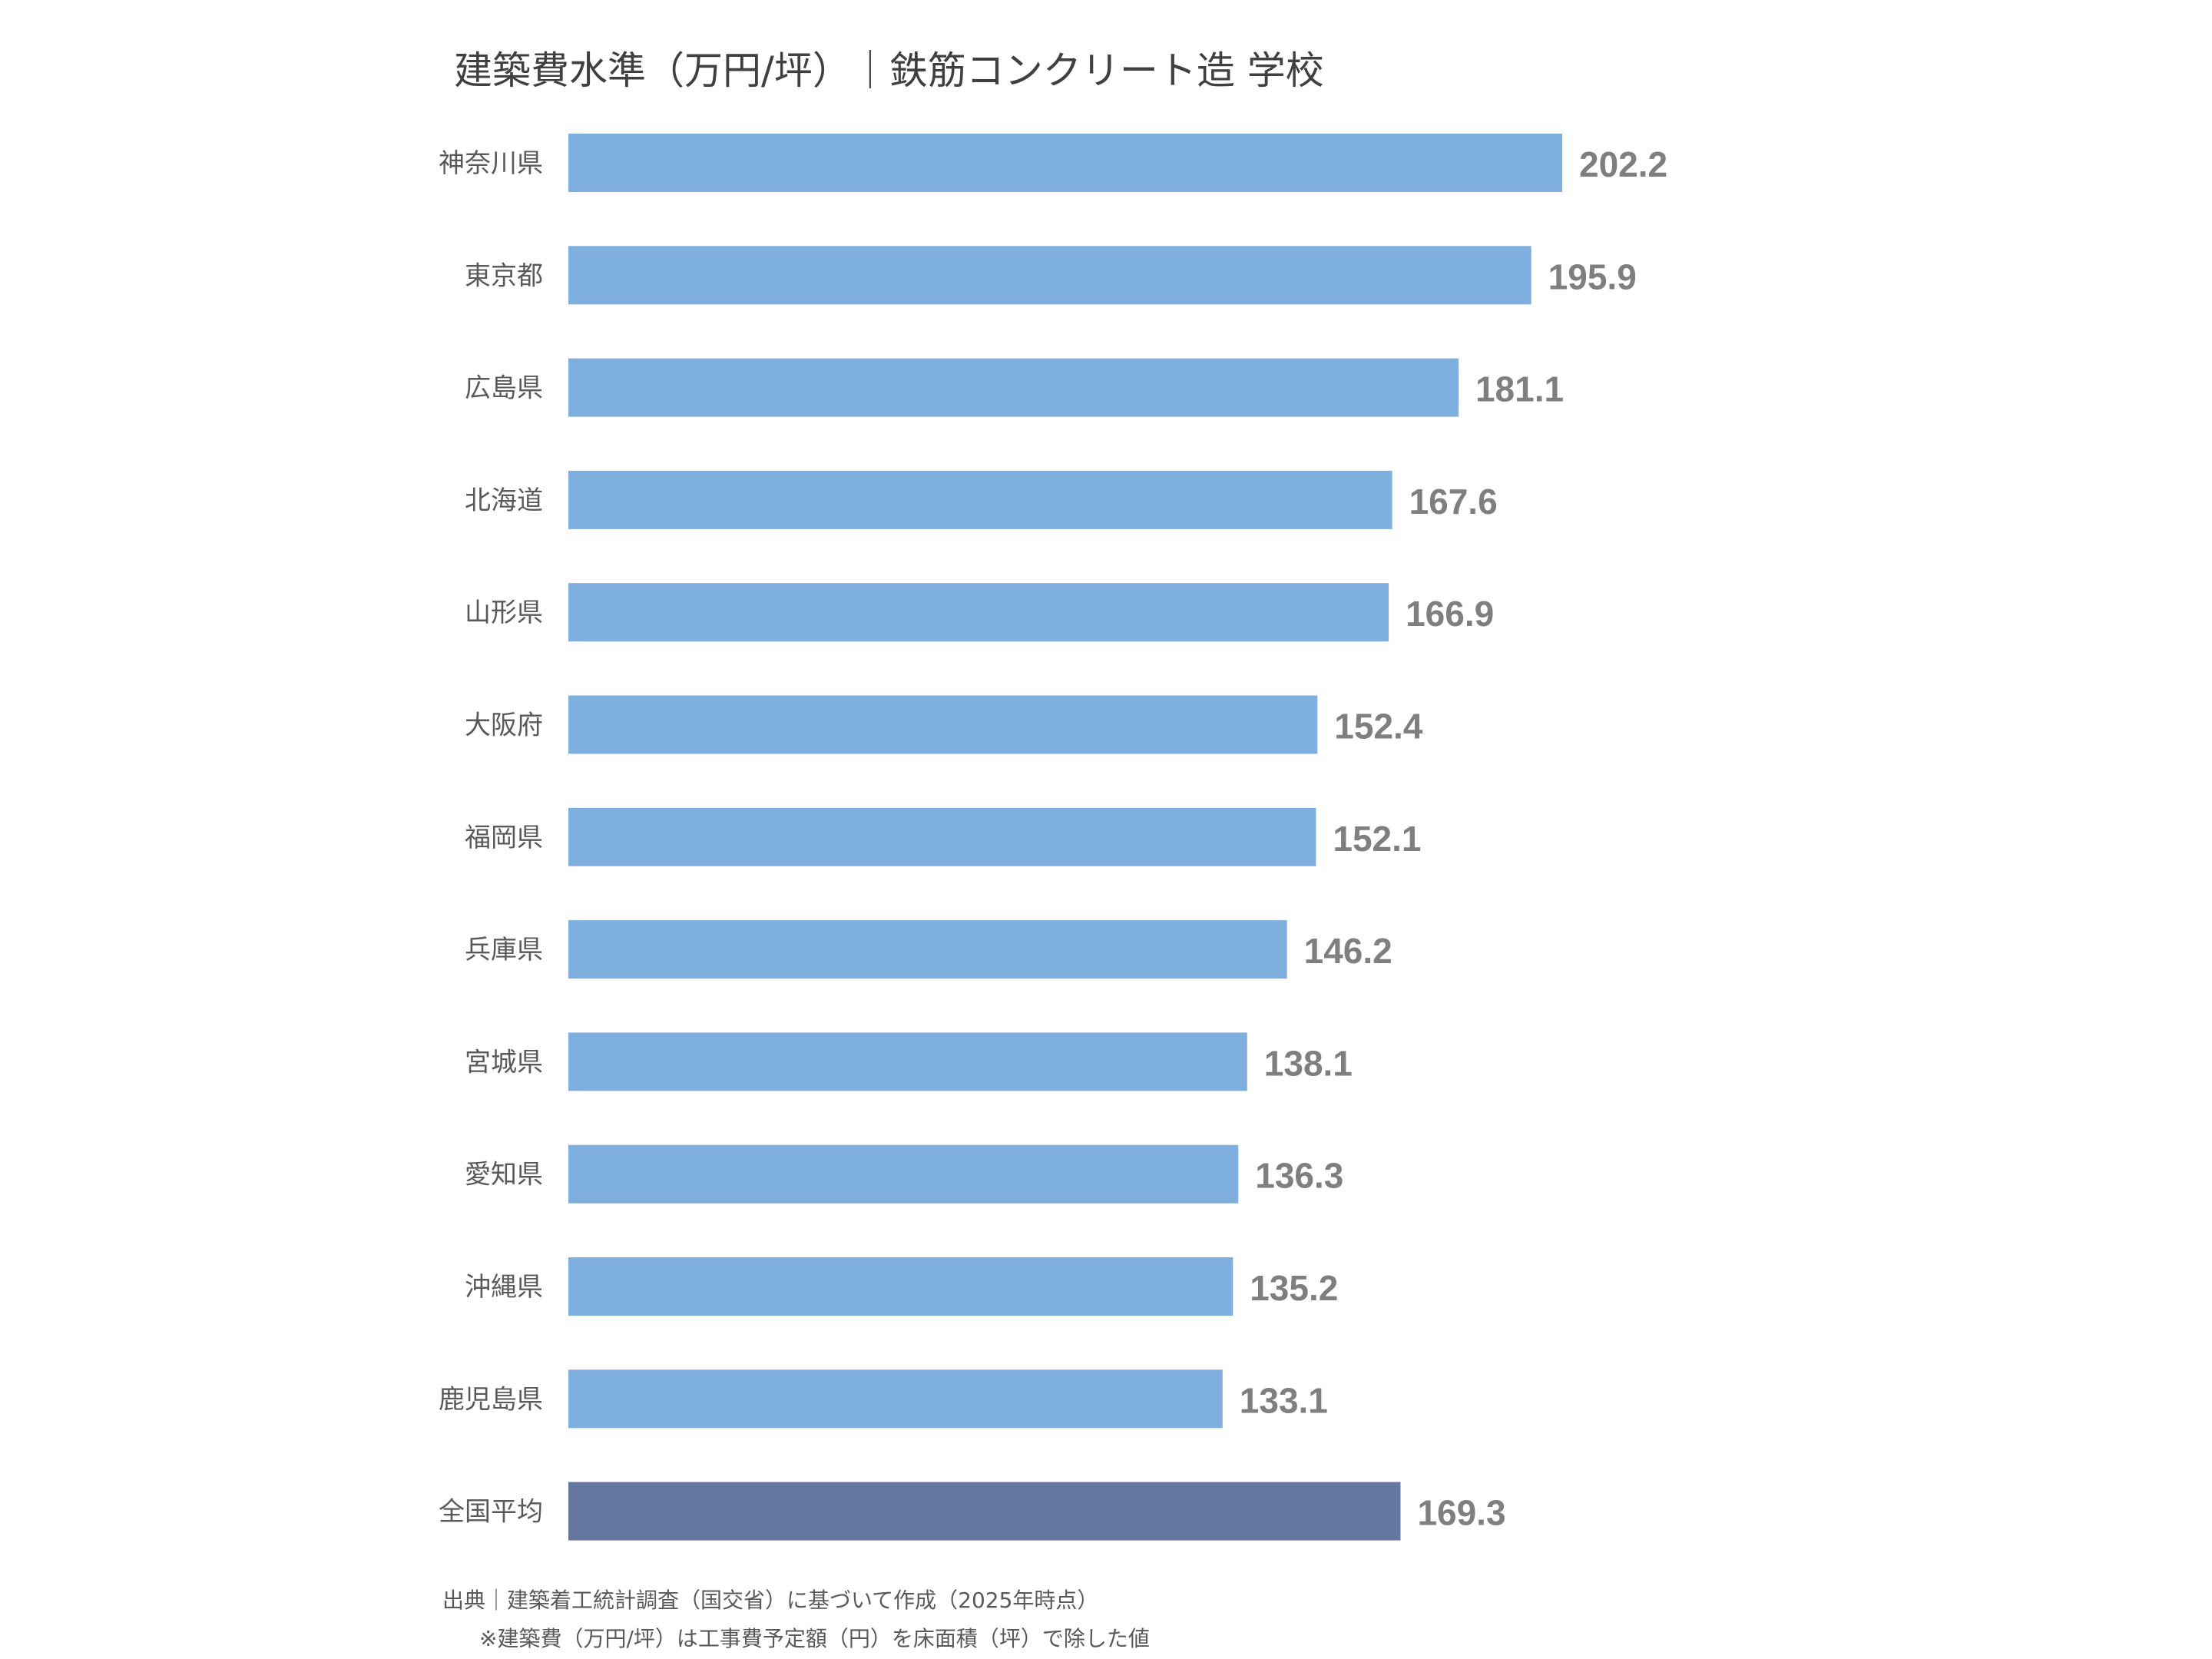 This screenshot has height=1659, width=2212. What do you see at coordinates (1450, 614) in the screenshot?
I see `value-label: 166.9` at bounding box center [1450, 614].